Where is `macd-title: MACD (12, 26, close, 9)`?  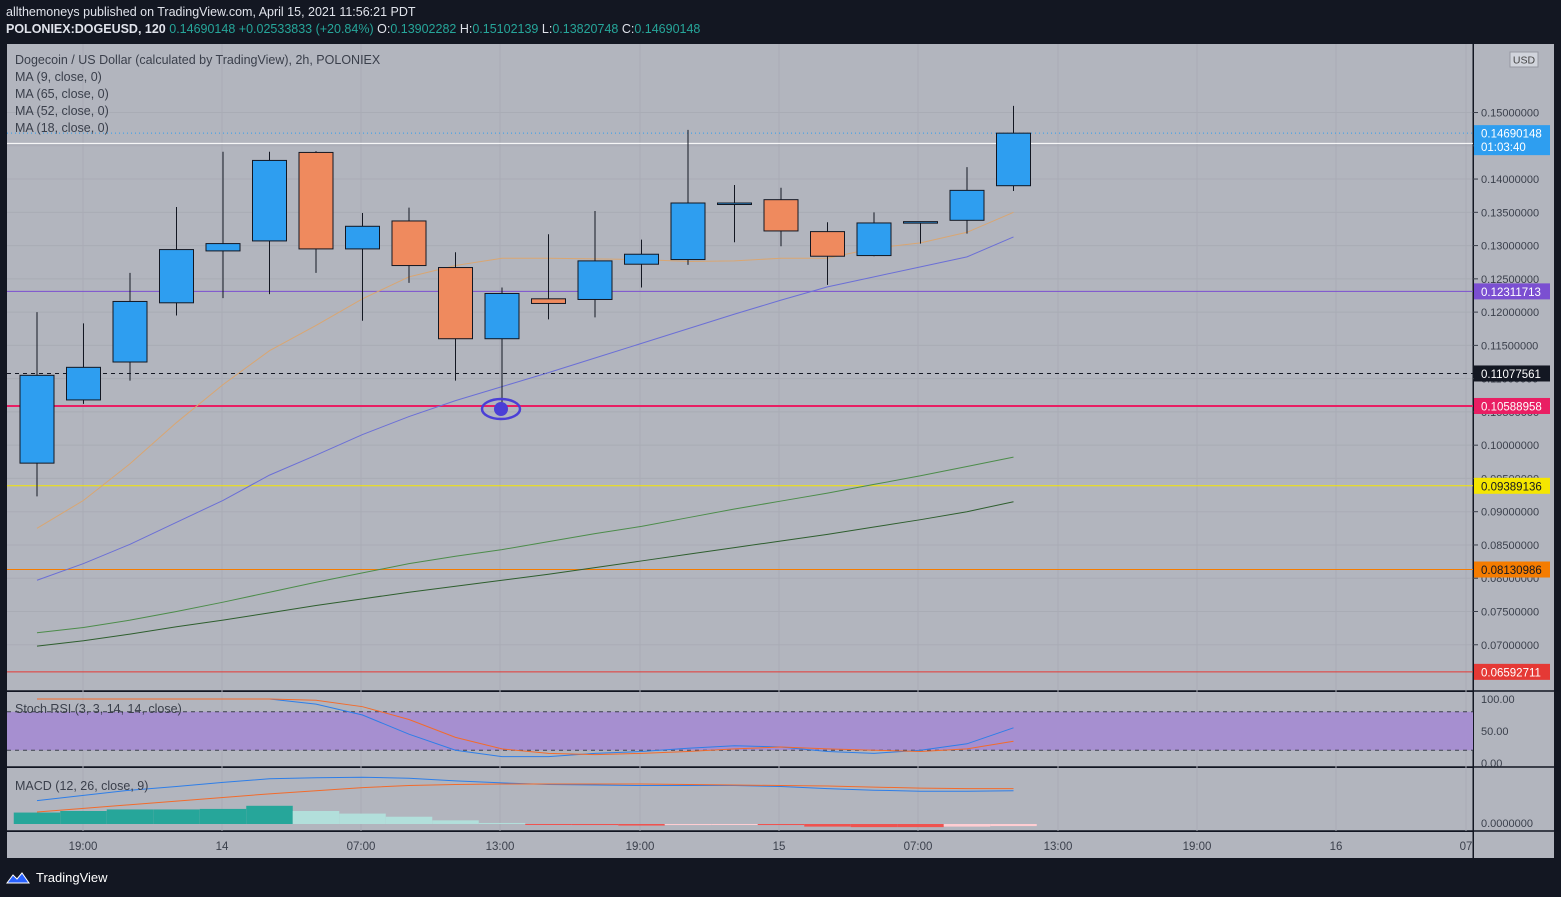 macd-title: MACD (12, 26, close, 9) is located at coordinates (81, 786).